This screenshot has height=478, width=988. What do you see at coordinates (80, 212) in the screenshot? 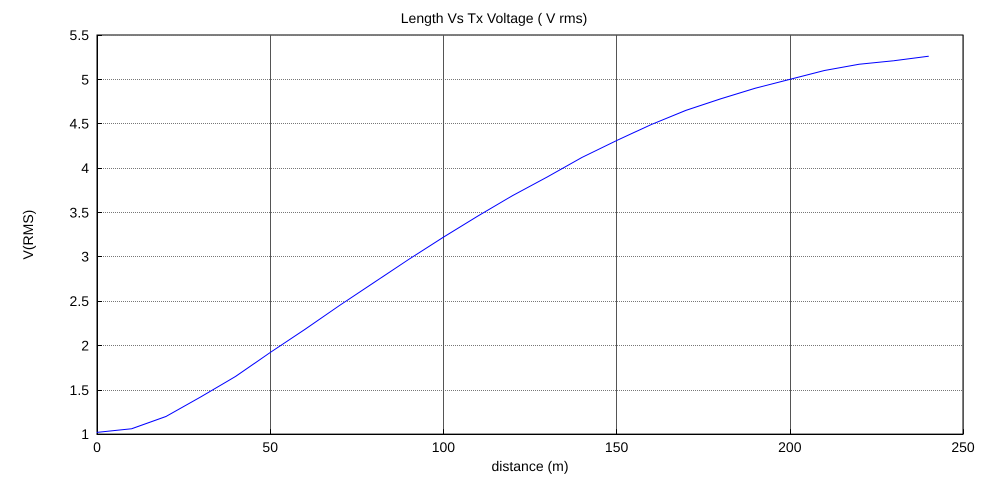
I see `y-tick-label: 3.5` at bounding box center [80, 212].